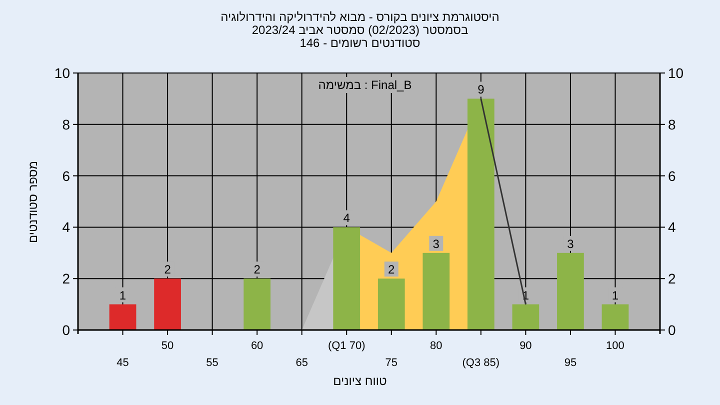 The image size is (720, 405). Describe the element at coordinates (672, 278) in the screenshot. I see `y2-tick-label: 2` at that location.